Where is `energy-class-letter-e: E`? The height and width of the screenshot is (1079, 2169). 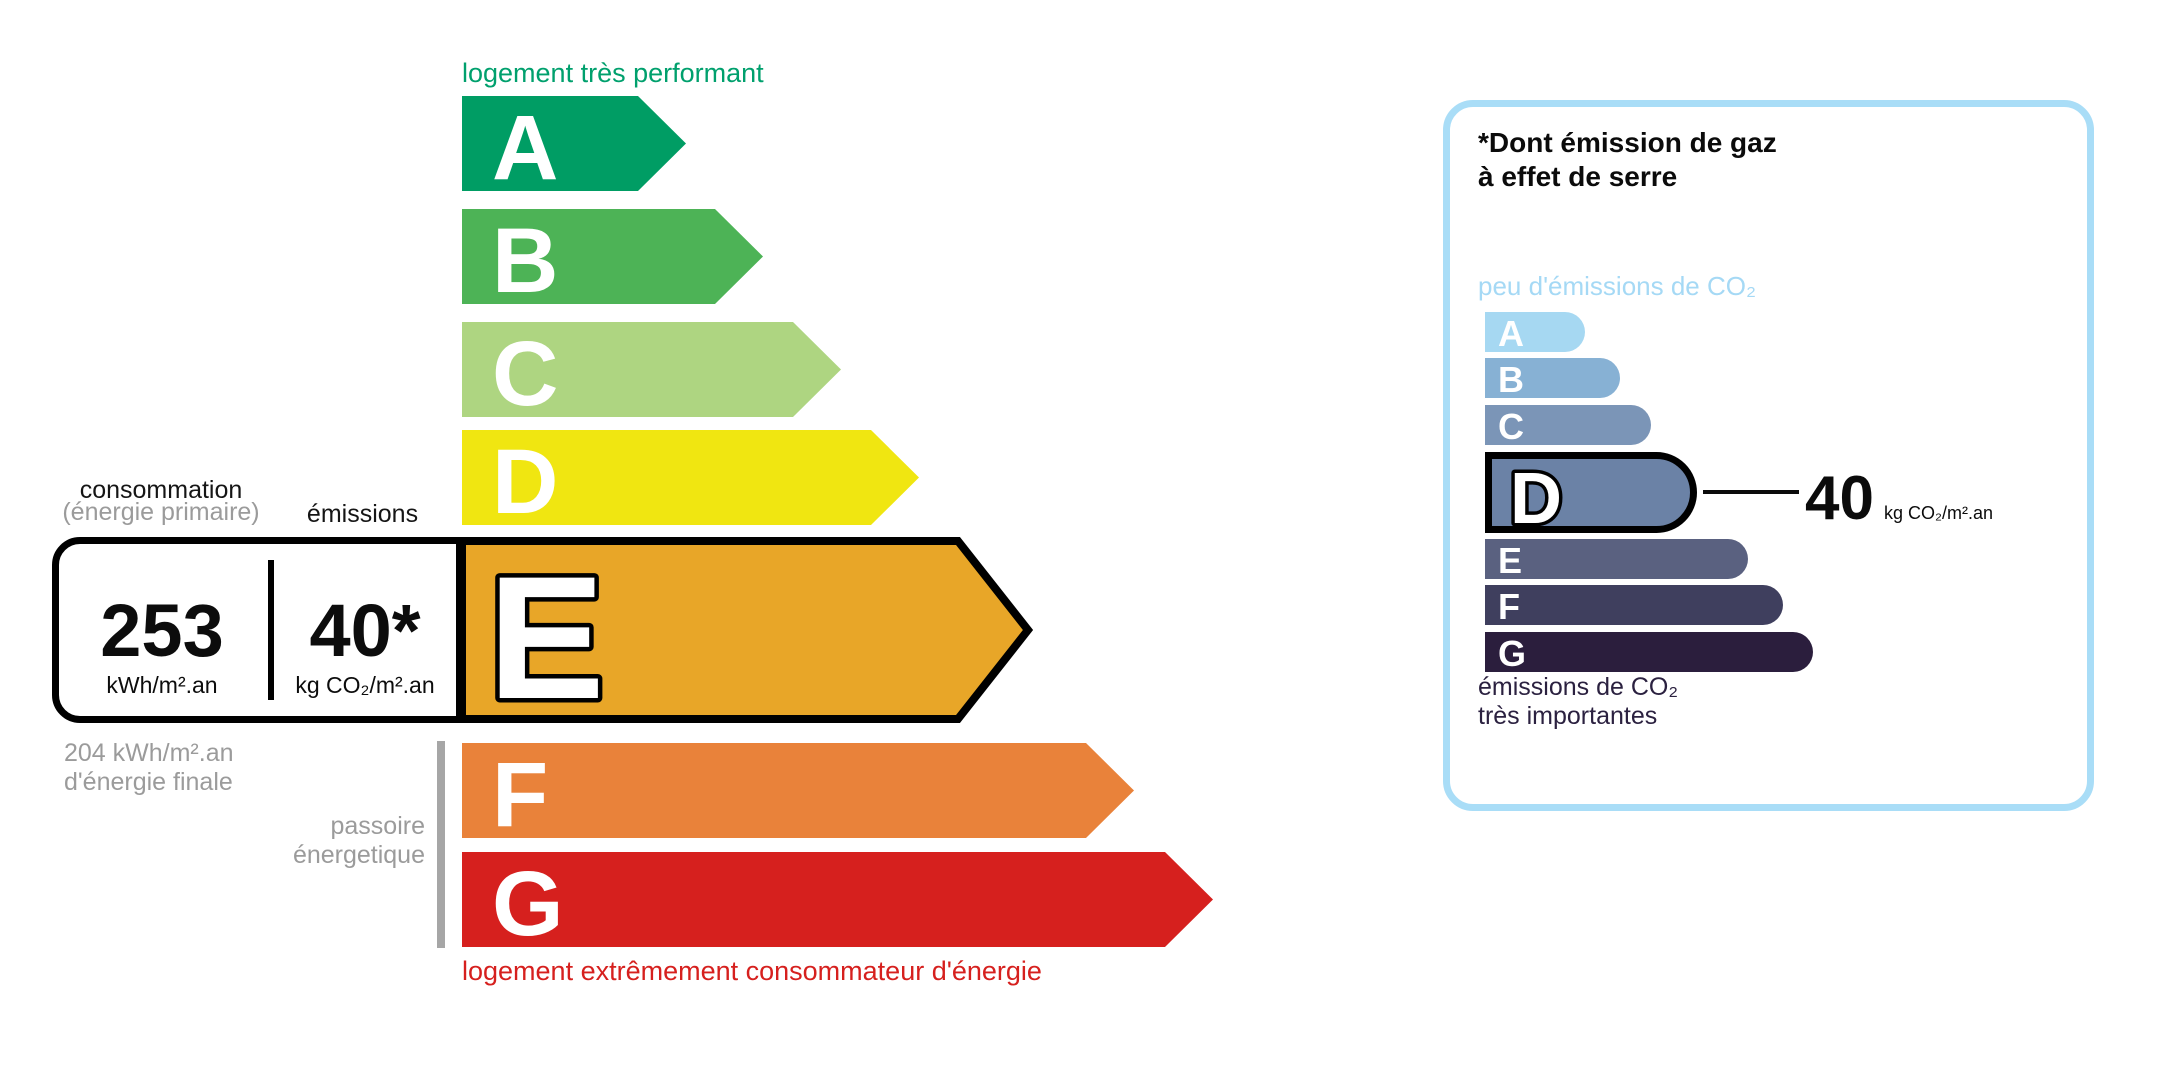
energy-class-letter-e: E is located at coordinates (547, 632).